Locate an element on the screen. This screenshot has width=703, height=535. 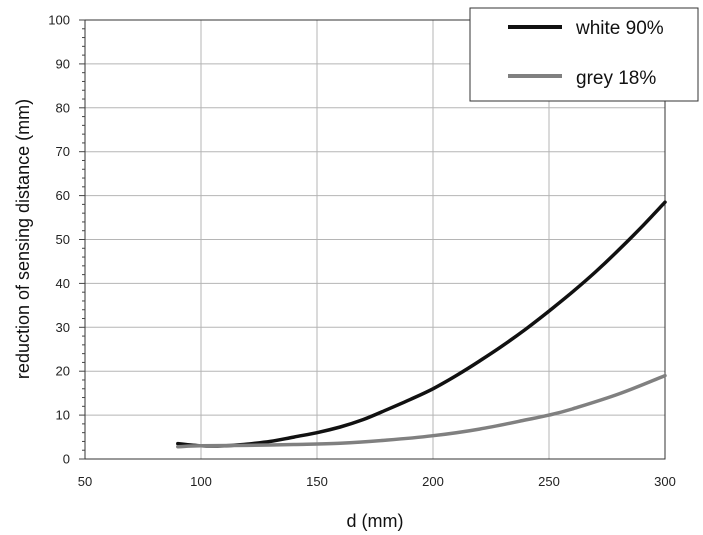
y-tick-label: 80 is located at coordinates (63, 107).